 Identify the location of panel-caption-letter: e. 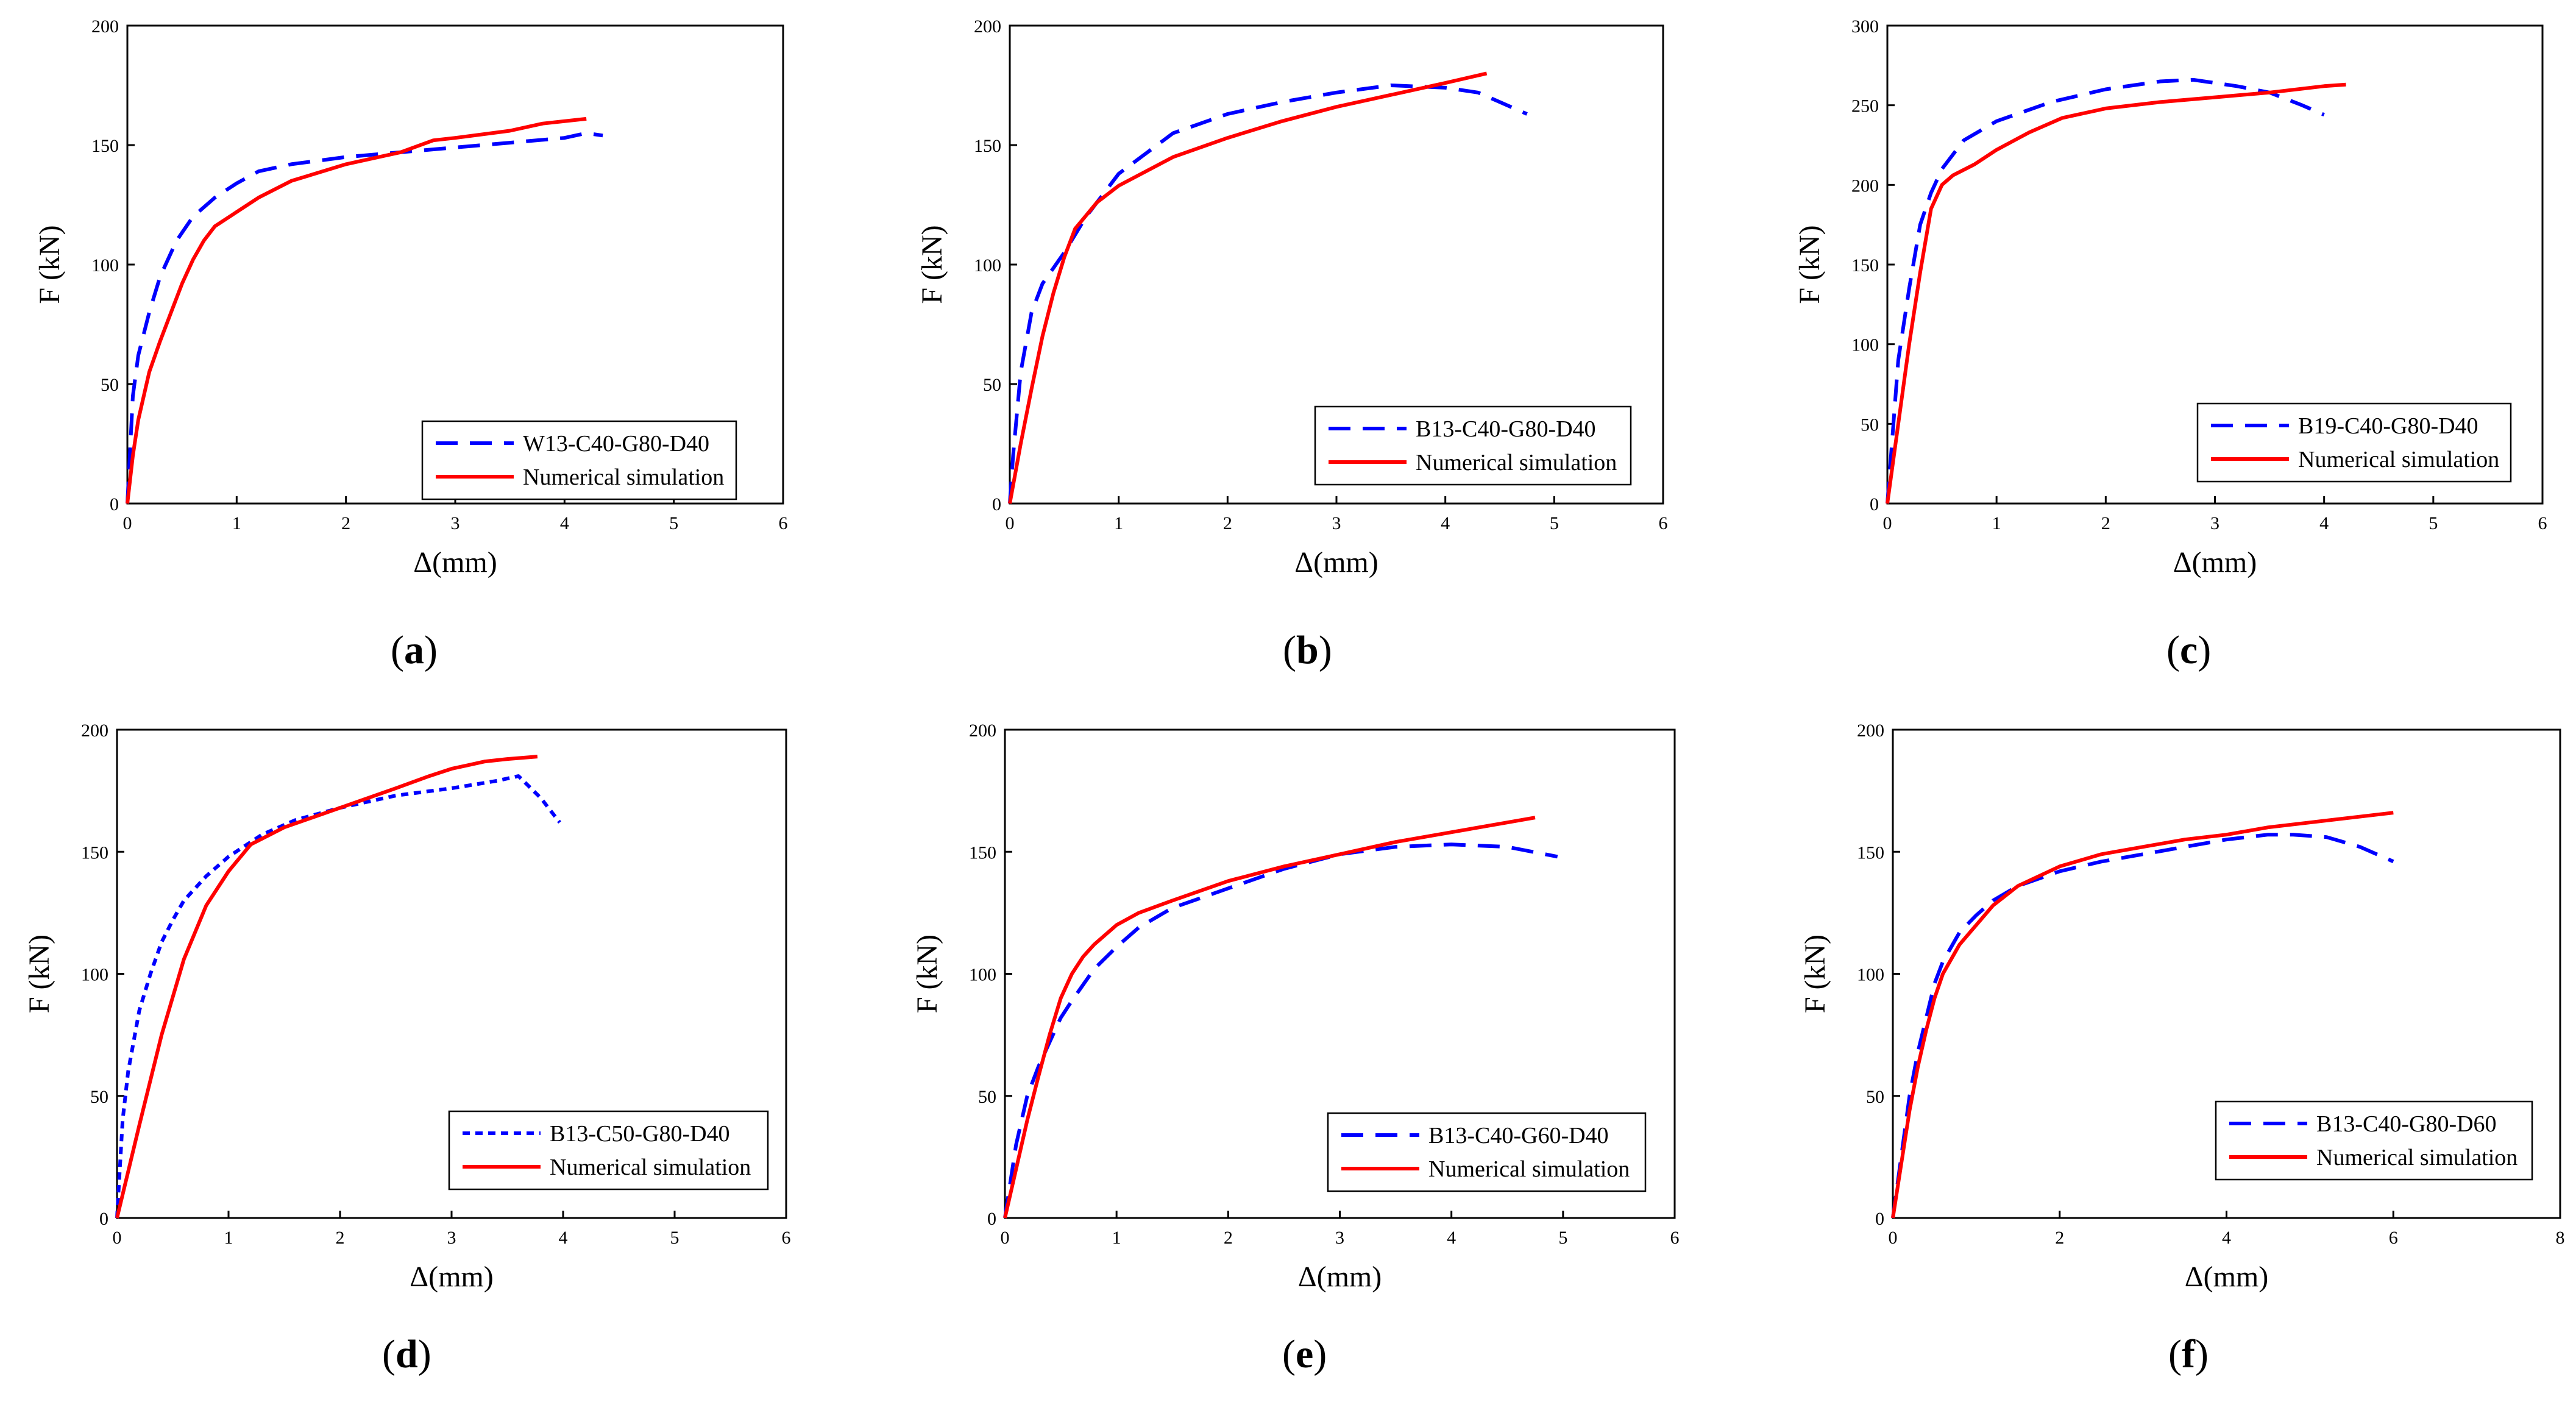
(1304, 1354).